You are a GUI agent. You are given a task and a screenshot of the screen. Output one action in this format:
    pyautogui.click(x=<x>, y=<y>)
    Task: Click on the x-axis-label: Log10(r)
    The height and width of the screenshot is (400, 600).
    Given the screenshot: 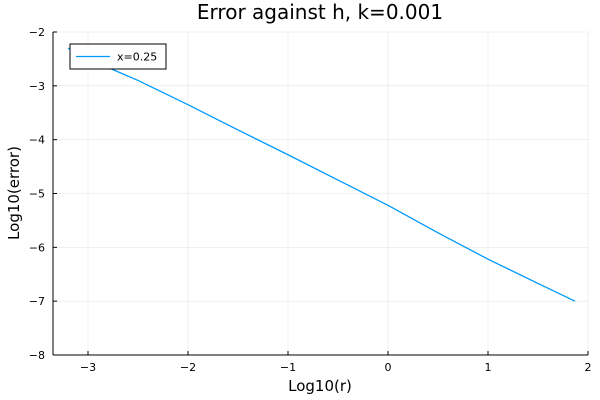 What is the action you would take?
    pyautogui.click(x=320, y=386)
    